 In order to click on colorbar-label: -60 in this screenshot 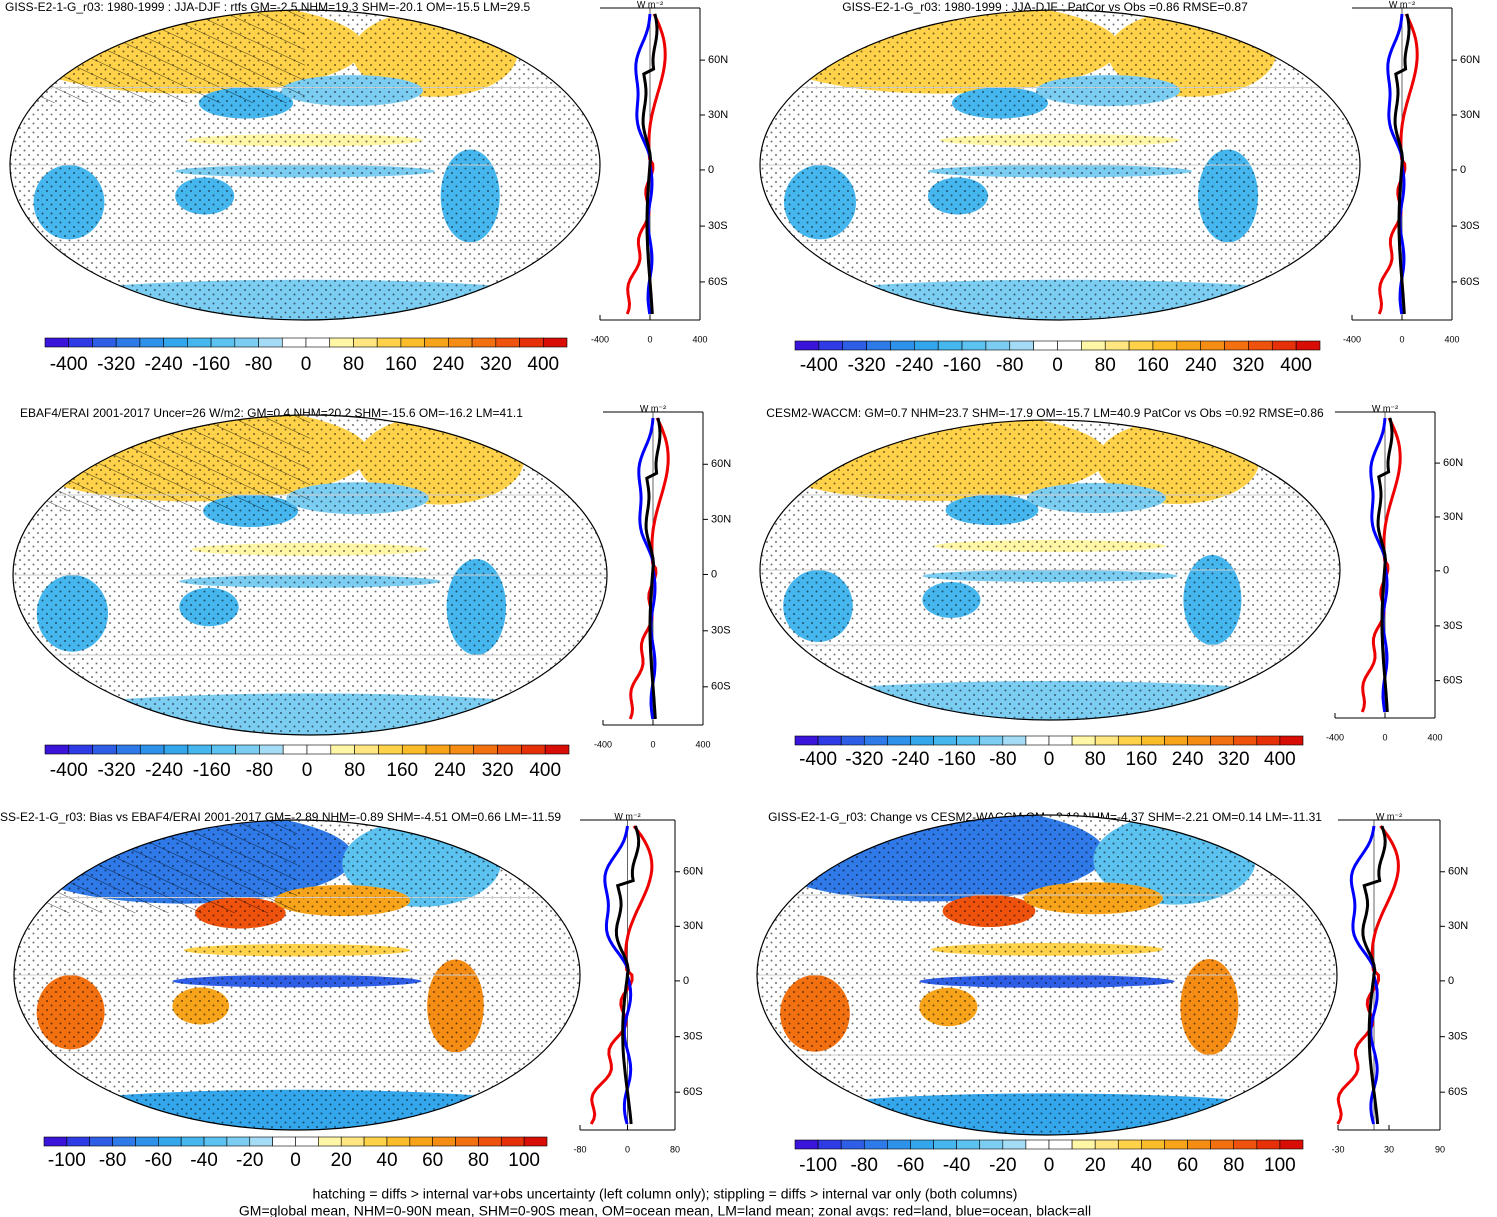, I will do `click(158, 1160)`.